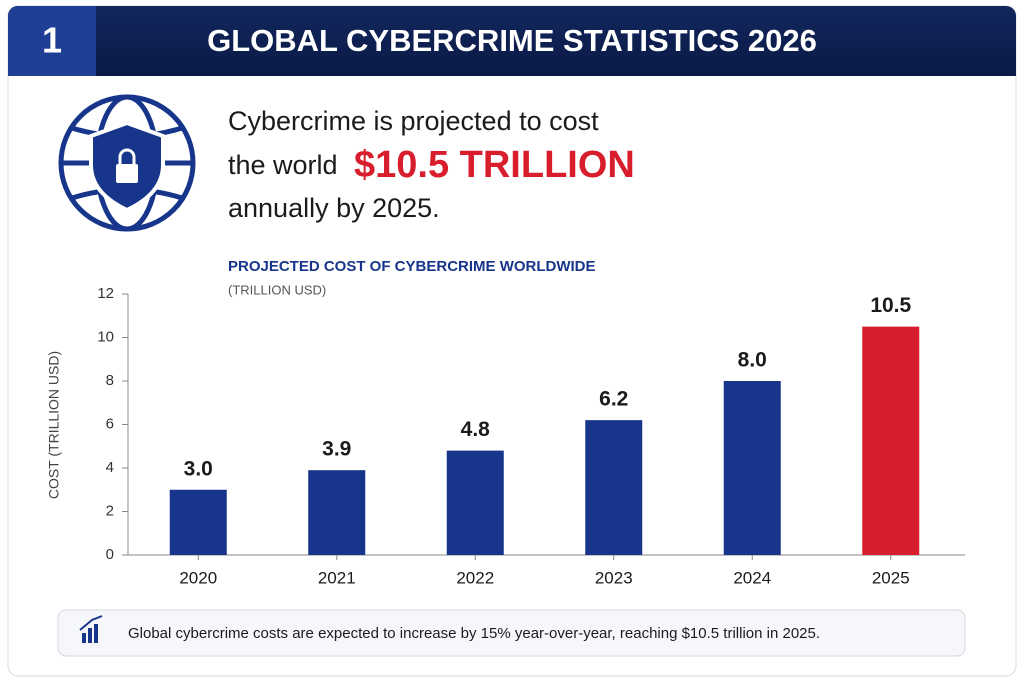 The image size is (1024, 688). I want to click on y-tick-label: 6, so click(110, 423).